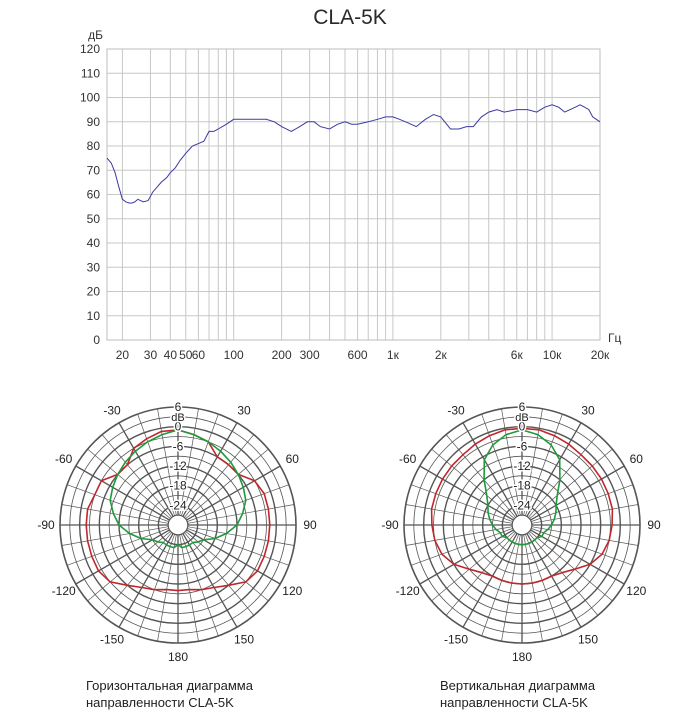 Image resolution: width=700 pixels, height=726 pixels. Describe the element at coordinates (94, 267) in the screenshot. I see `y-tick-label: 30` at that location.